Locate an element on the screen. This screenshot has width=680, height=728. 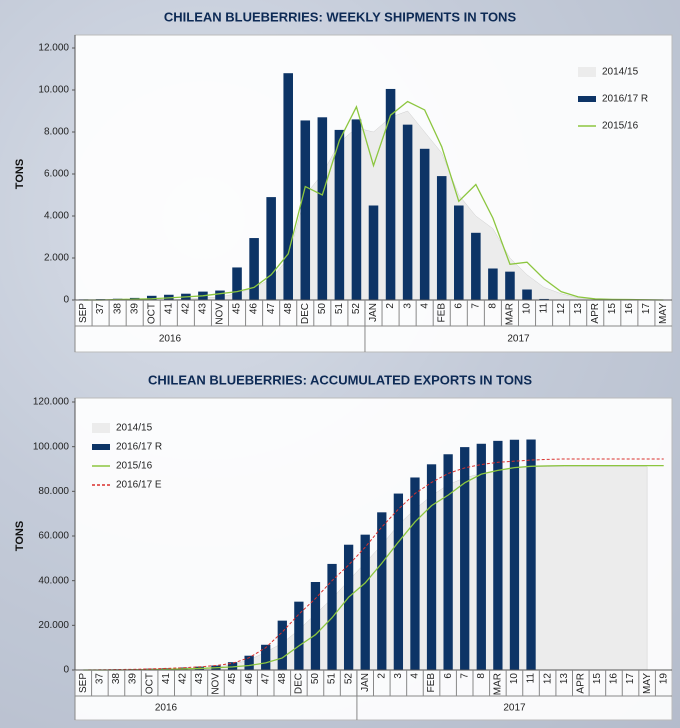
y-tick-label: 12.000 is located at coordinates (53, 48).